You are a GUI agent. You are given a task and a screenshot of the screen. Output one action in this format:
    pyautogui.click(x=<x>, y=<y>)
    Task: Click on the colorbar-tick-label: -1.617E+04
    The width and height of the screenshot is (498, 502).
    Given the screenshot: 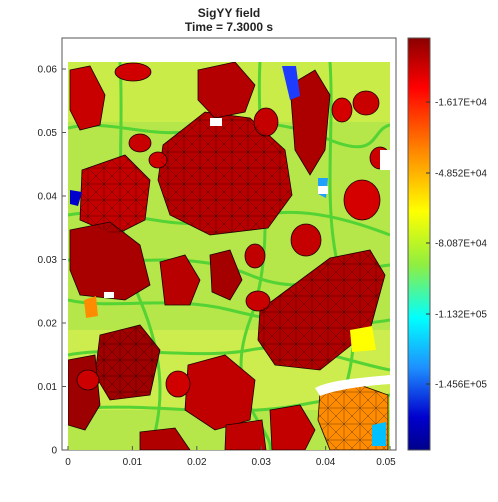 What is the action you would take?
    pyautogui.click(x=461, y=103)
    